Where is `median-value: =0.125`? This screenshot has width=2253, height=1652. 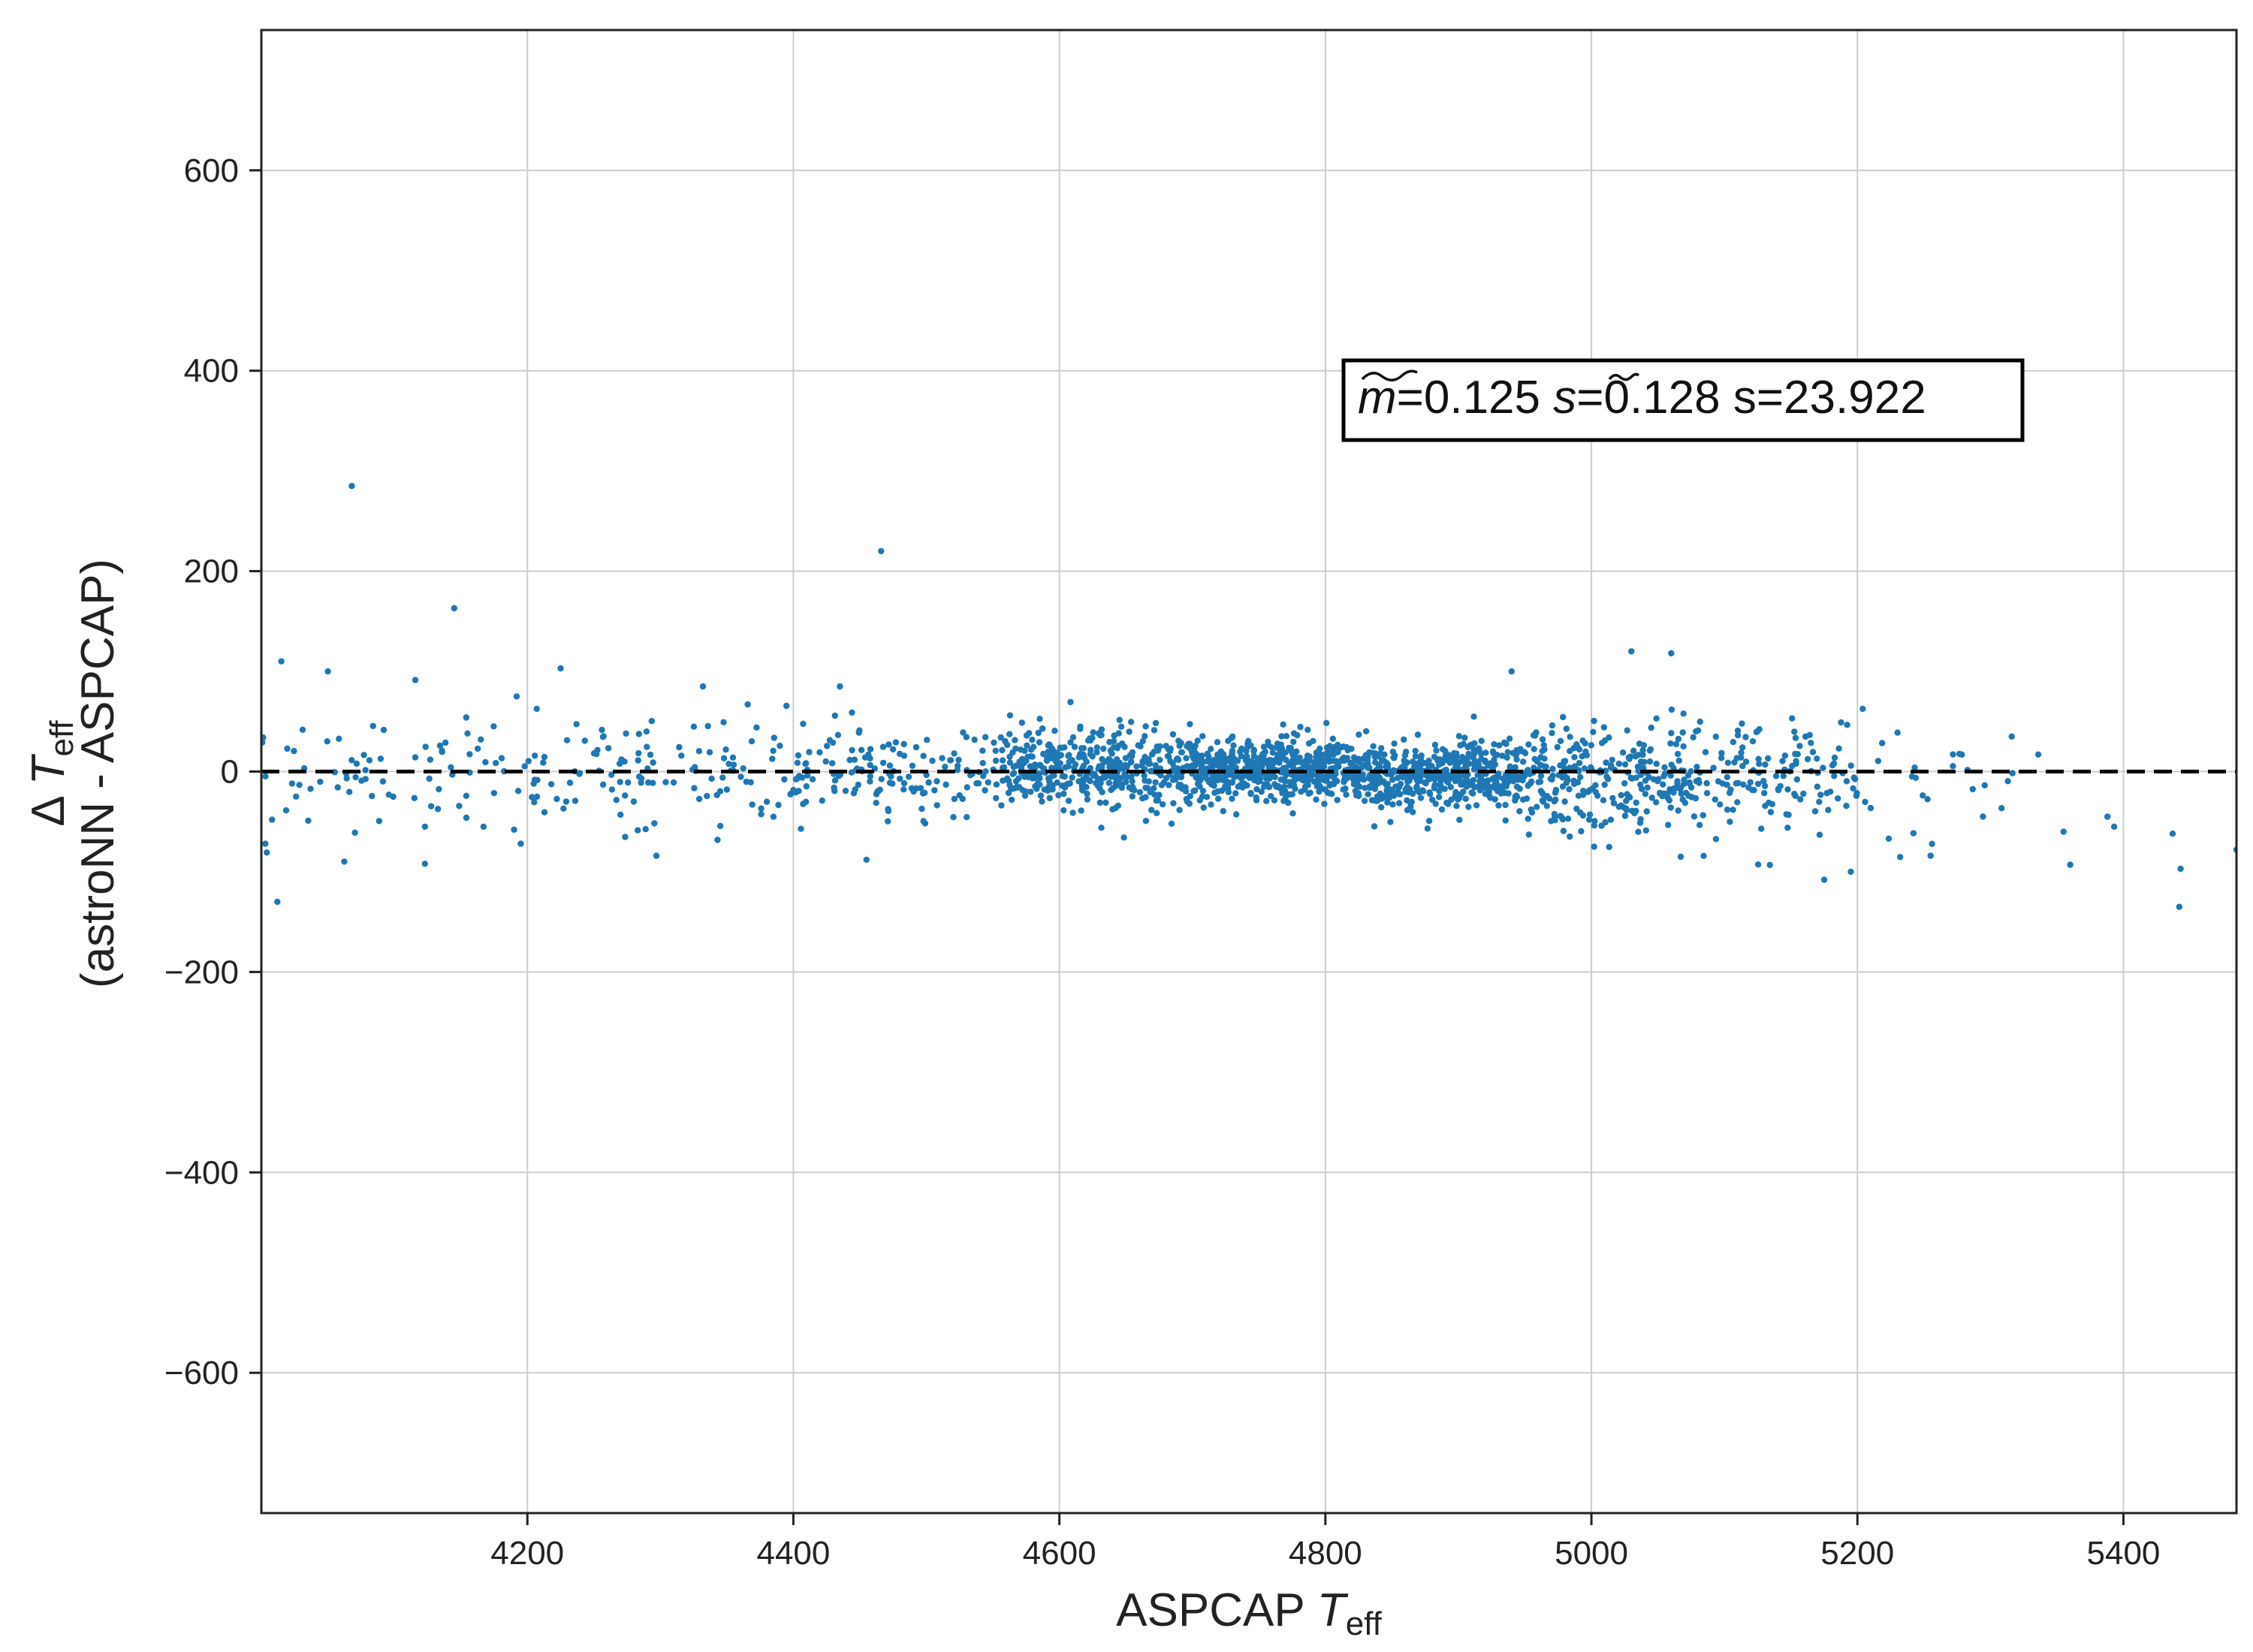
median-value: =0.125 is located at coordinates (1475, 398).